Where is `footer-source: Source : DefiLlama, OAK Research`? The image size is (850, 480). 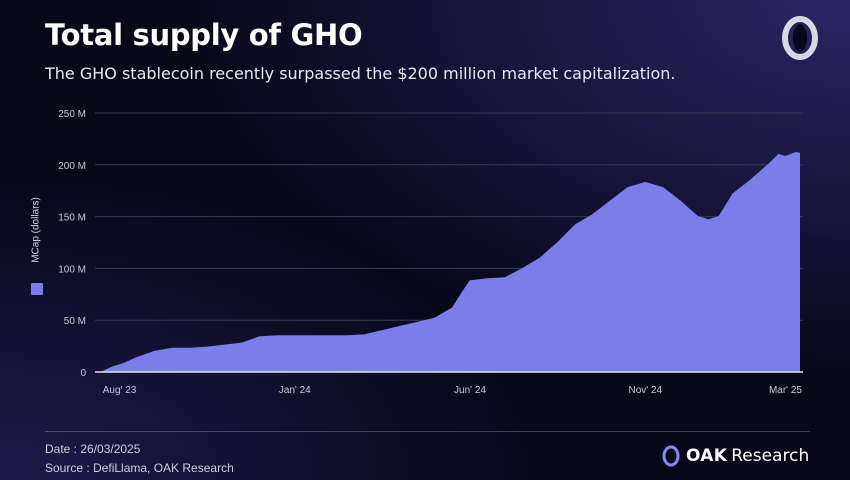
footer-source: Source : DefiLlama, OAK Research is located at coordinates (139, 468).